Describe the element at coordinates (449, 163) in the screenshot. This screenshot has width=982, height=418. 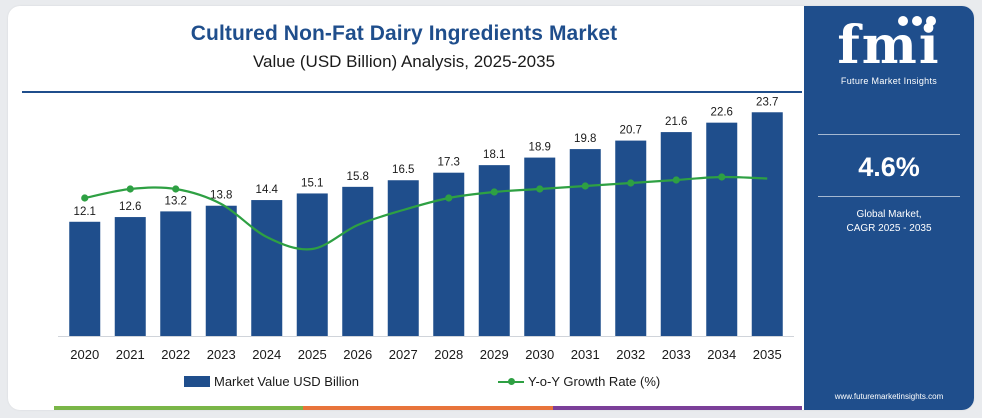
I see `bar-value-label: 17.3` at that location.